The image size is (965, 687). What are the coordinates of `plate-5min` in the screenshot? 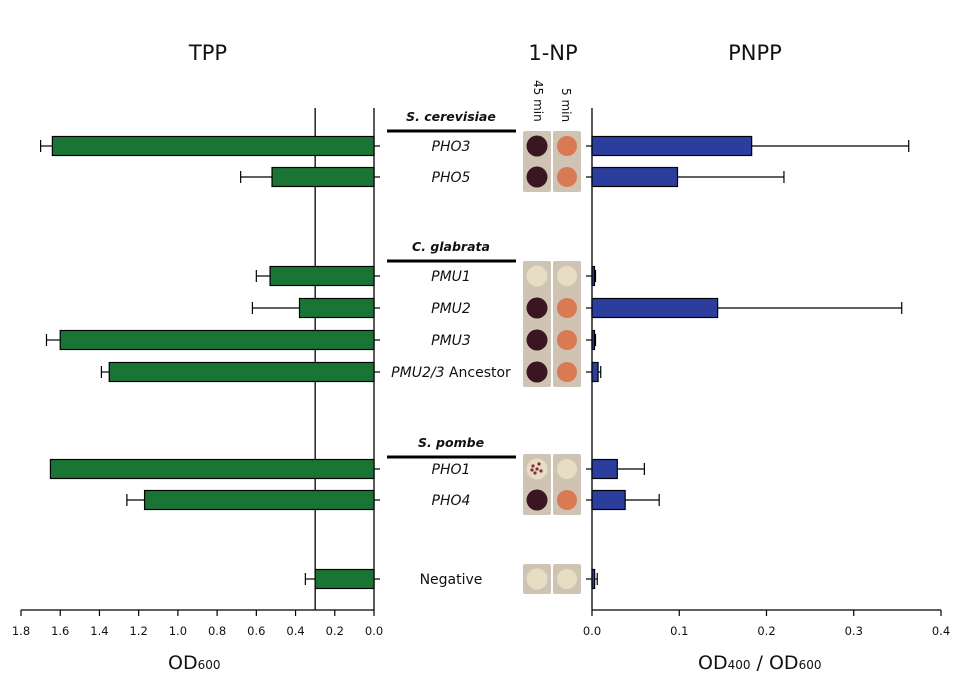 It's located at (567, 324).